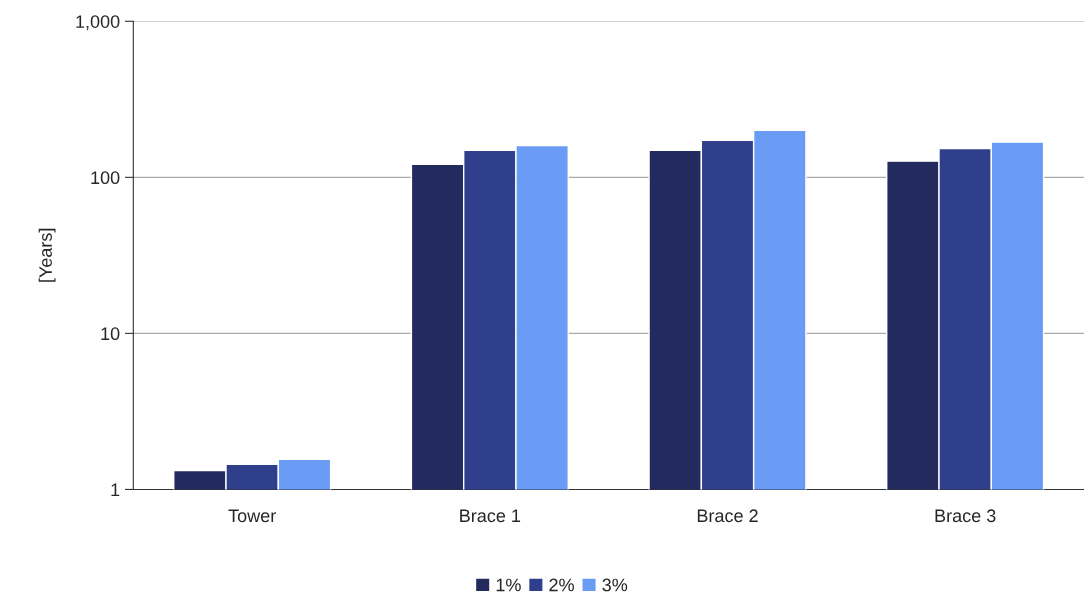 The width and height of the screenshot is (1084, 608). Describe the element at coordinates (561, 585) in the screenshot. I see `legend-label: 2%` at that location.